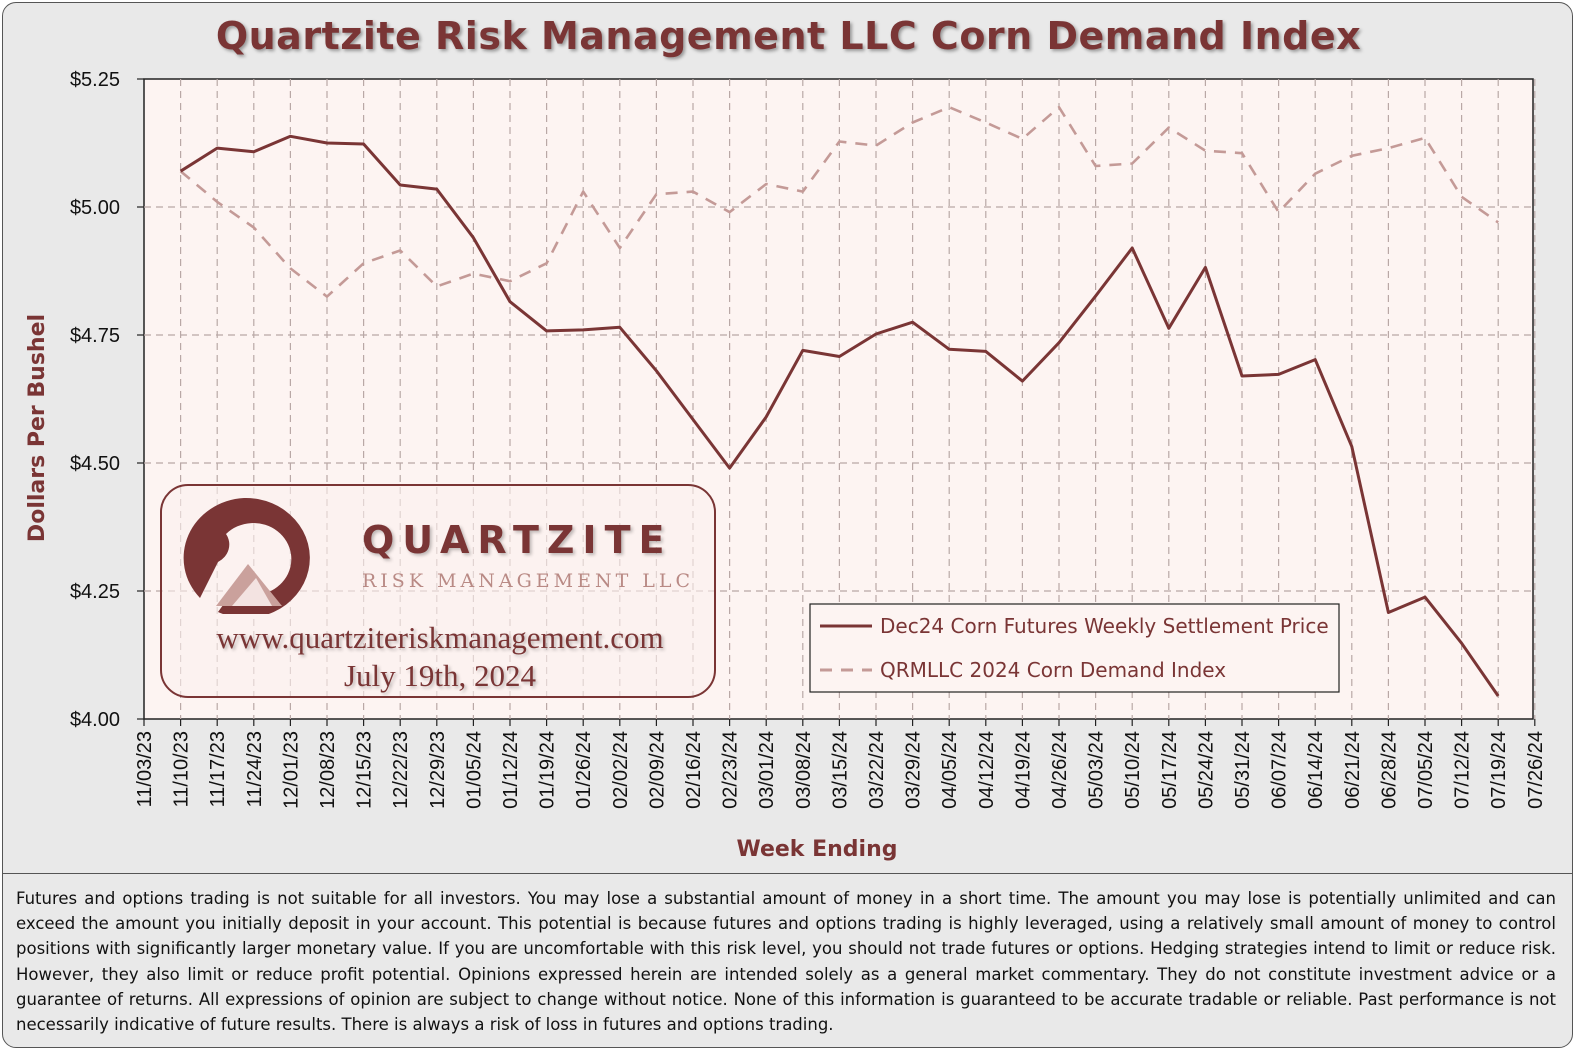 This screenshot has width=1577, height=1052. Describe the element at coordinates (804, 770) in the screenshot. I see `x-tick-label: 03/08/24` at that location.